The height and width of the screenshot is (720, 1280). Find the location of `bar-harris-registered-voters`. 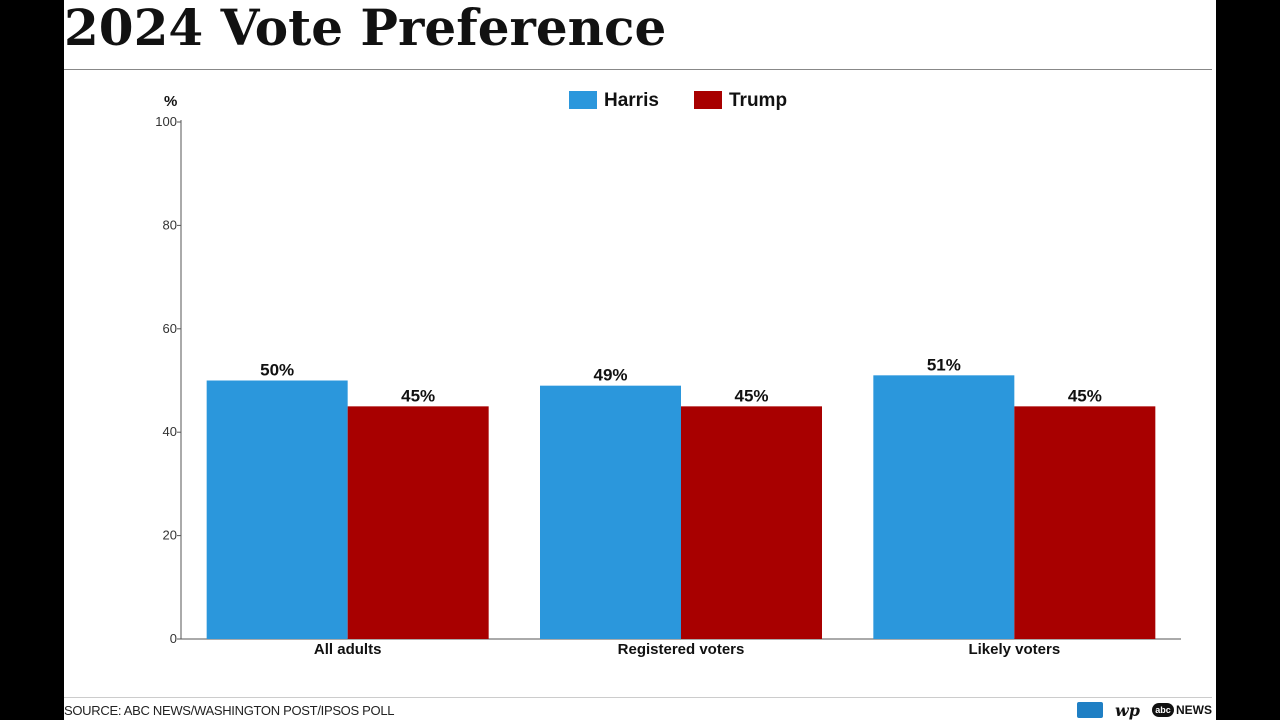

bar-harris-registered-voters is located at coordinates (610, 512).